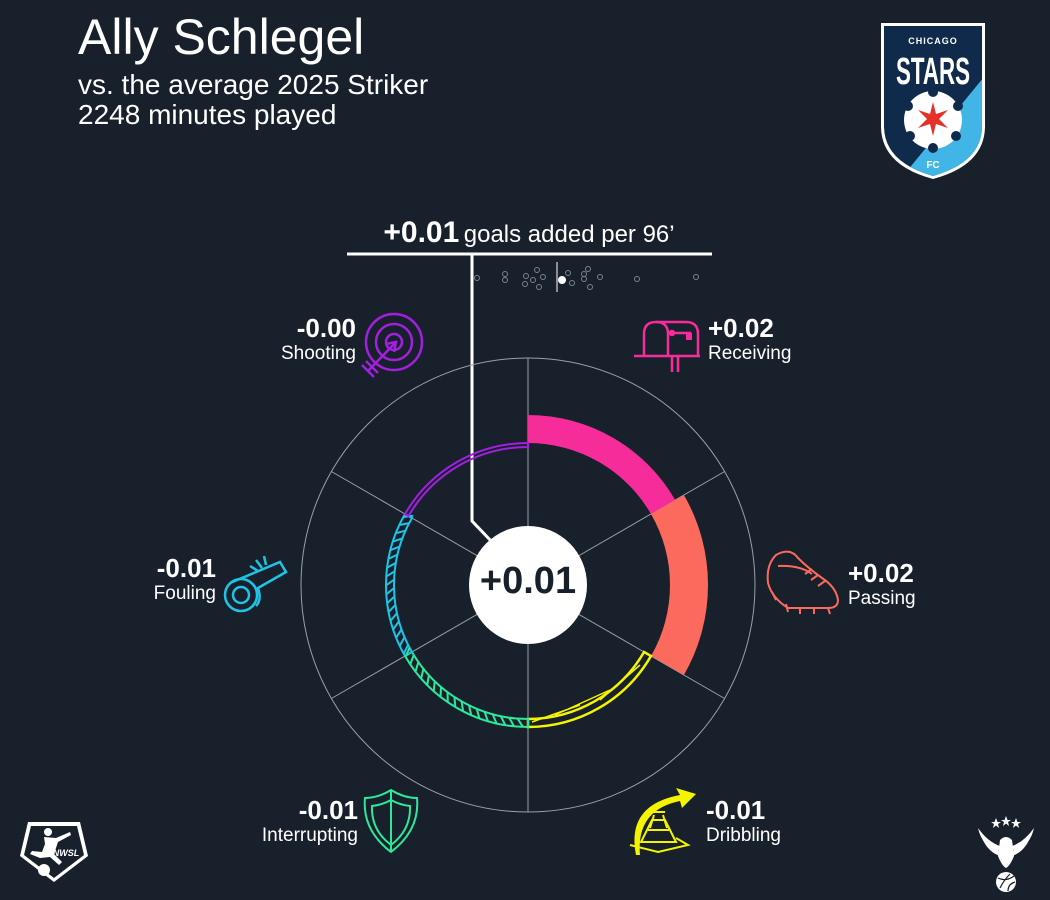  What do you see at coordinates (466, 479) in the screenshot?
I see `bar-shooting` at bounding box center [466, 479].